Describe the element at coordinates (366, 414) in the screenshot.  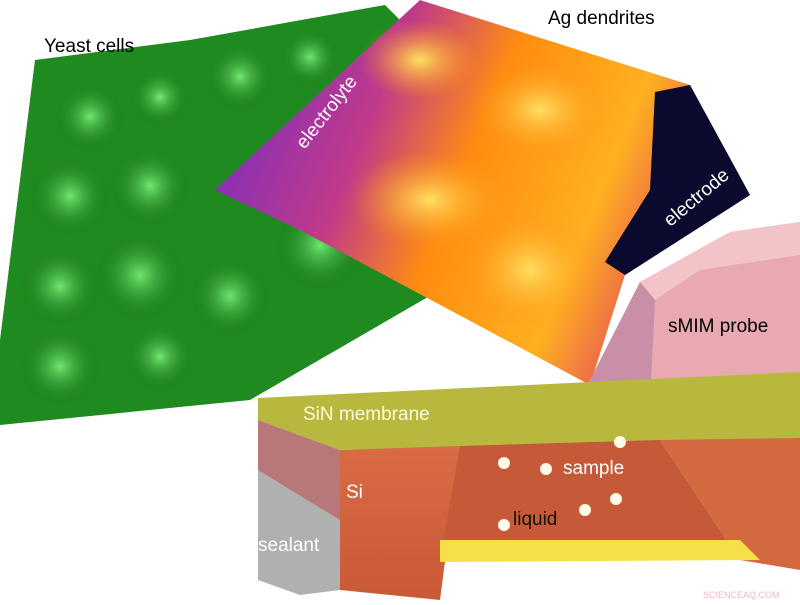
I see `label-sin-membrane: SiN membrane` at that location.